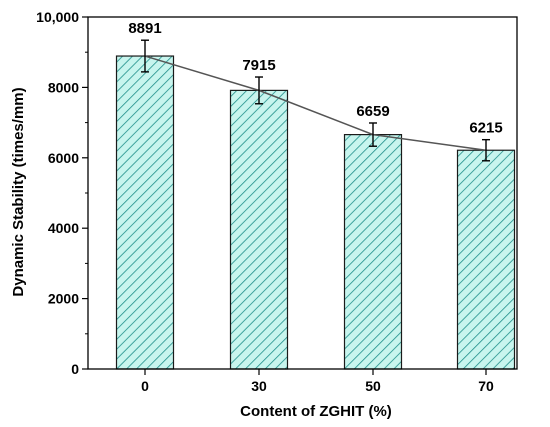 Image resolution: width=550 pixels, height=427 pixels. What do you see at coordinates (145, 386) in the screenshot?
I see `x-tick-label: 0` at bounding box center [145, 386].